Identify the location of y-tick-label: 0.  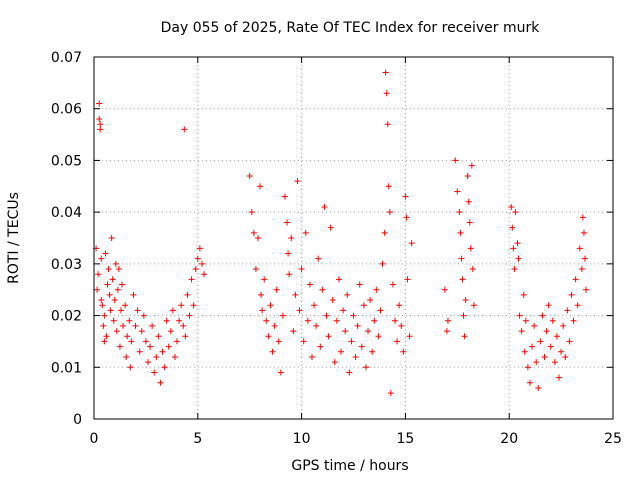
(77, 420).